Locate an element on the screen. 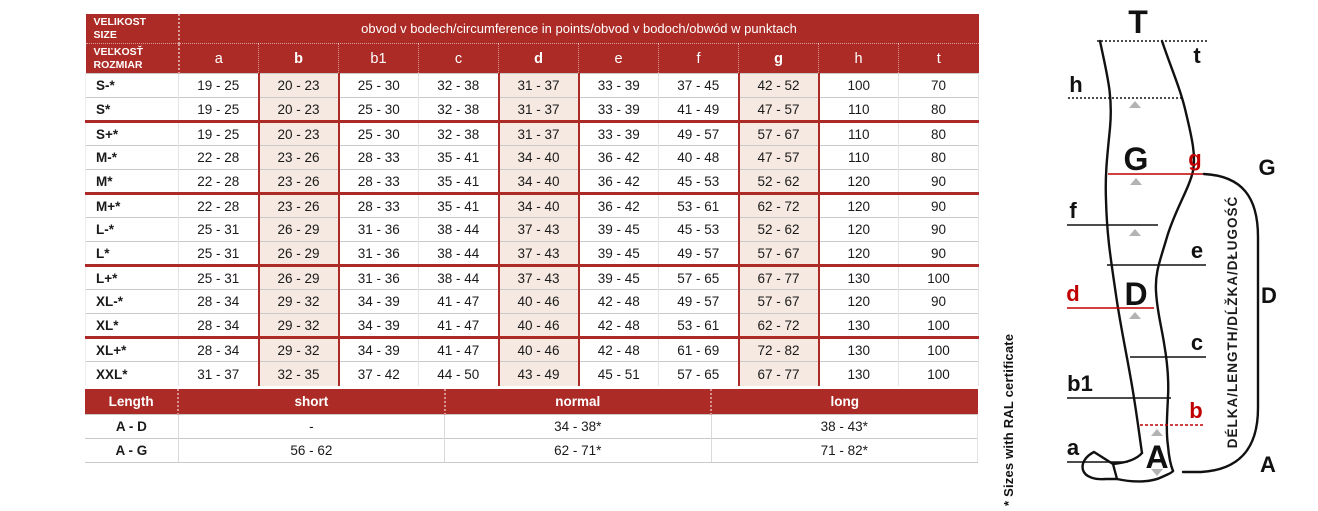 The image size is (1318, 511). cell-L+*-e: 39 - 45 is located at coordinates (618, 277).